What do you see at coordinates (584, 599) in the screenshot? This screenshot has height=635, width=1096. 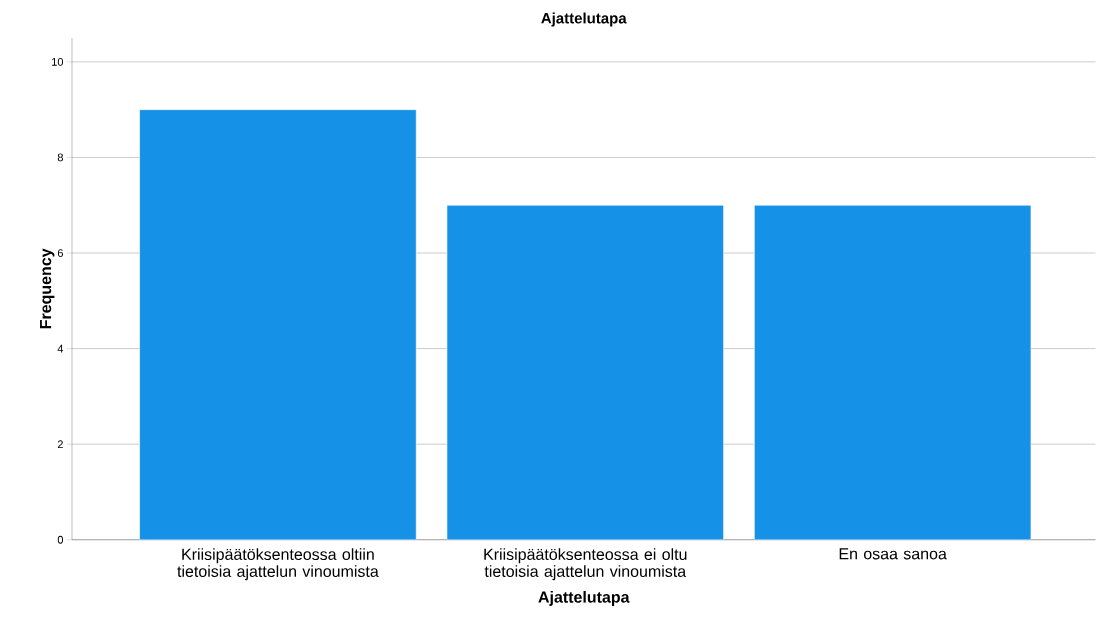 I see `x-axis-title: Ajattelutapa` at bounding box center [584, 599].